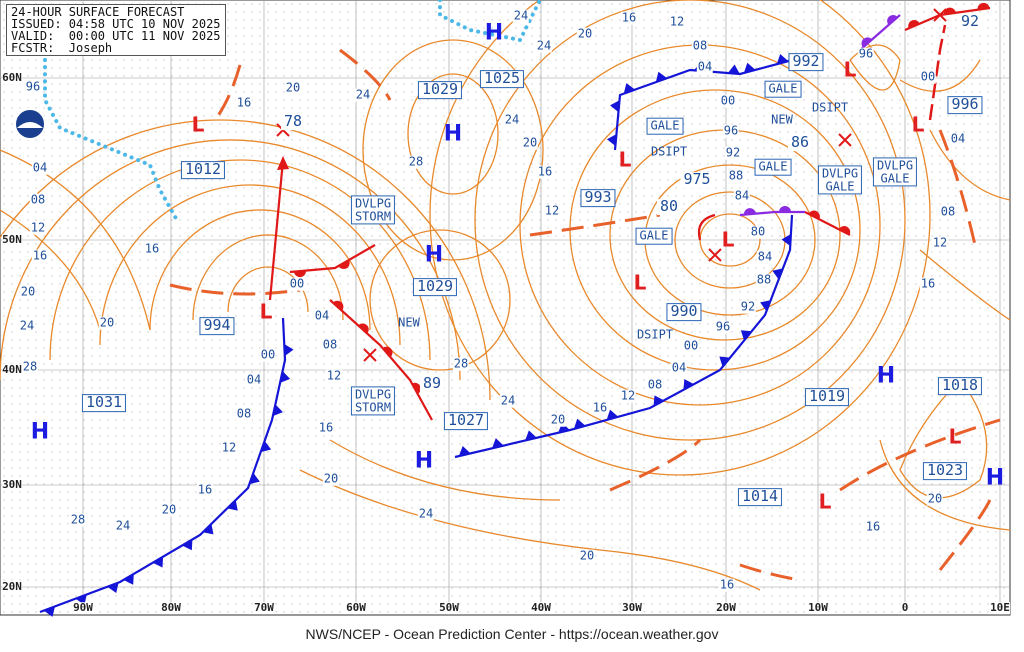  What do you see at coordinates (760, 497) in the screenshot?
I see `pressure-label: 1014` at bounding box center [760, 497].